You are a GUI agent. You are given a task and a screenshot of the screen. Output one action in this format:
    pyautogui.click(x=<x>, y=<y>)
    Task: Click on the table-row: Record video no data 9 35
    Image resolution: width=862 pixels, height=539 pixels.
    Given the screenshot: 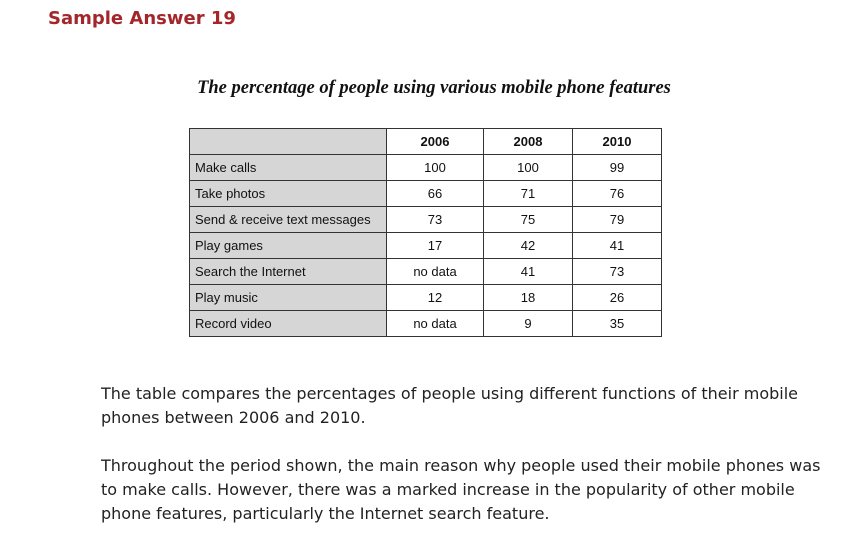 What is the action you would take?
    pyautogui.click(x=425, y=323)
    